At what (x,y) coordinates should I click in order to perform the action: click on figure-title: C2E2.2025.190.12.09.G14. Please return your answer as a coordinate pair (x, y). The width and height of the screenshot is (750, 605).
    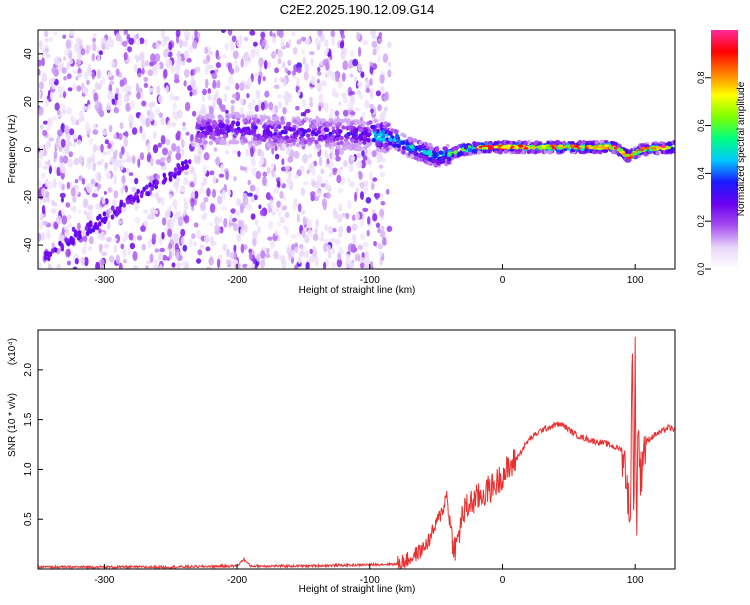
    Looking at the image, I should click on (357, 9).